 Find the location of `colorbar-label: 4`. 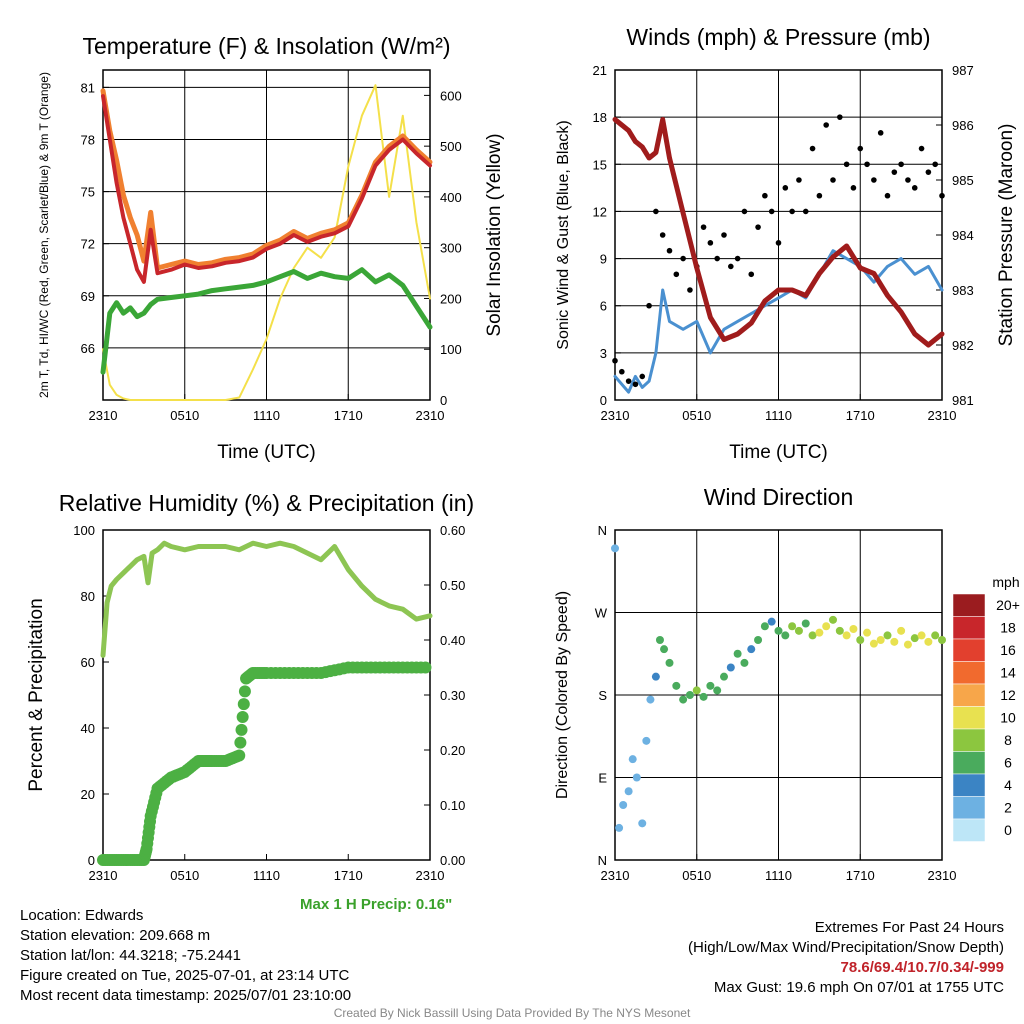

colorbar-label: 4 is located at coordinates (1008, 785).